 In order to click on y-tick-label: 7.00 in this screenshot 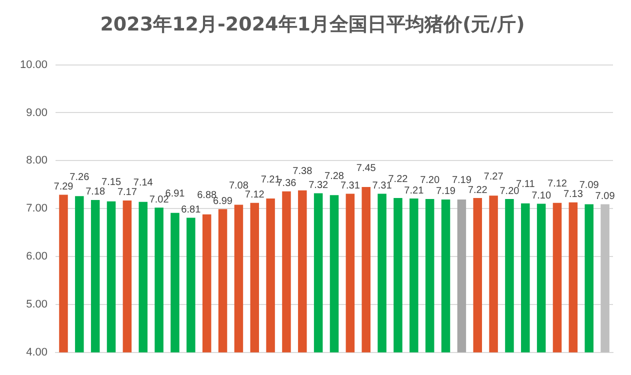, I will do `click(37, 208)`.